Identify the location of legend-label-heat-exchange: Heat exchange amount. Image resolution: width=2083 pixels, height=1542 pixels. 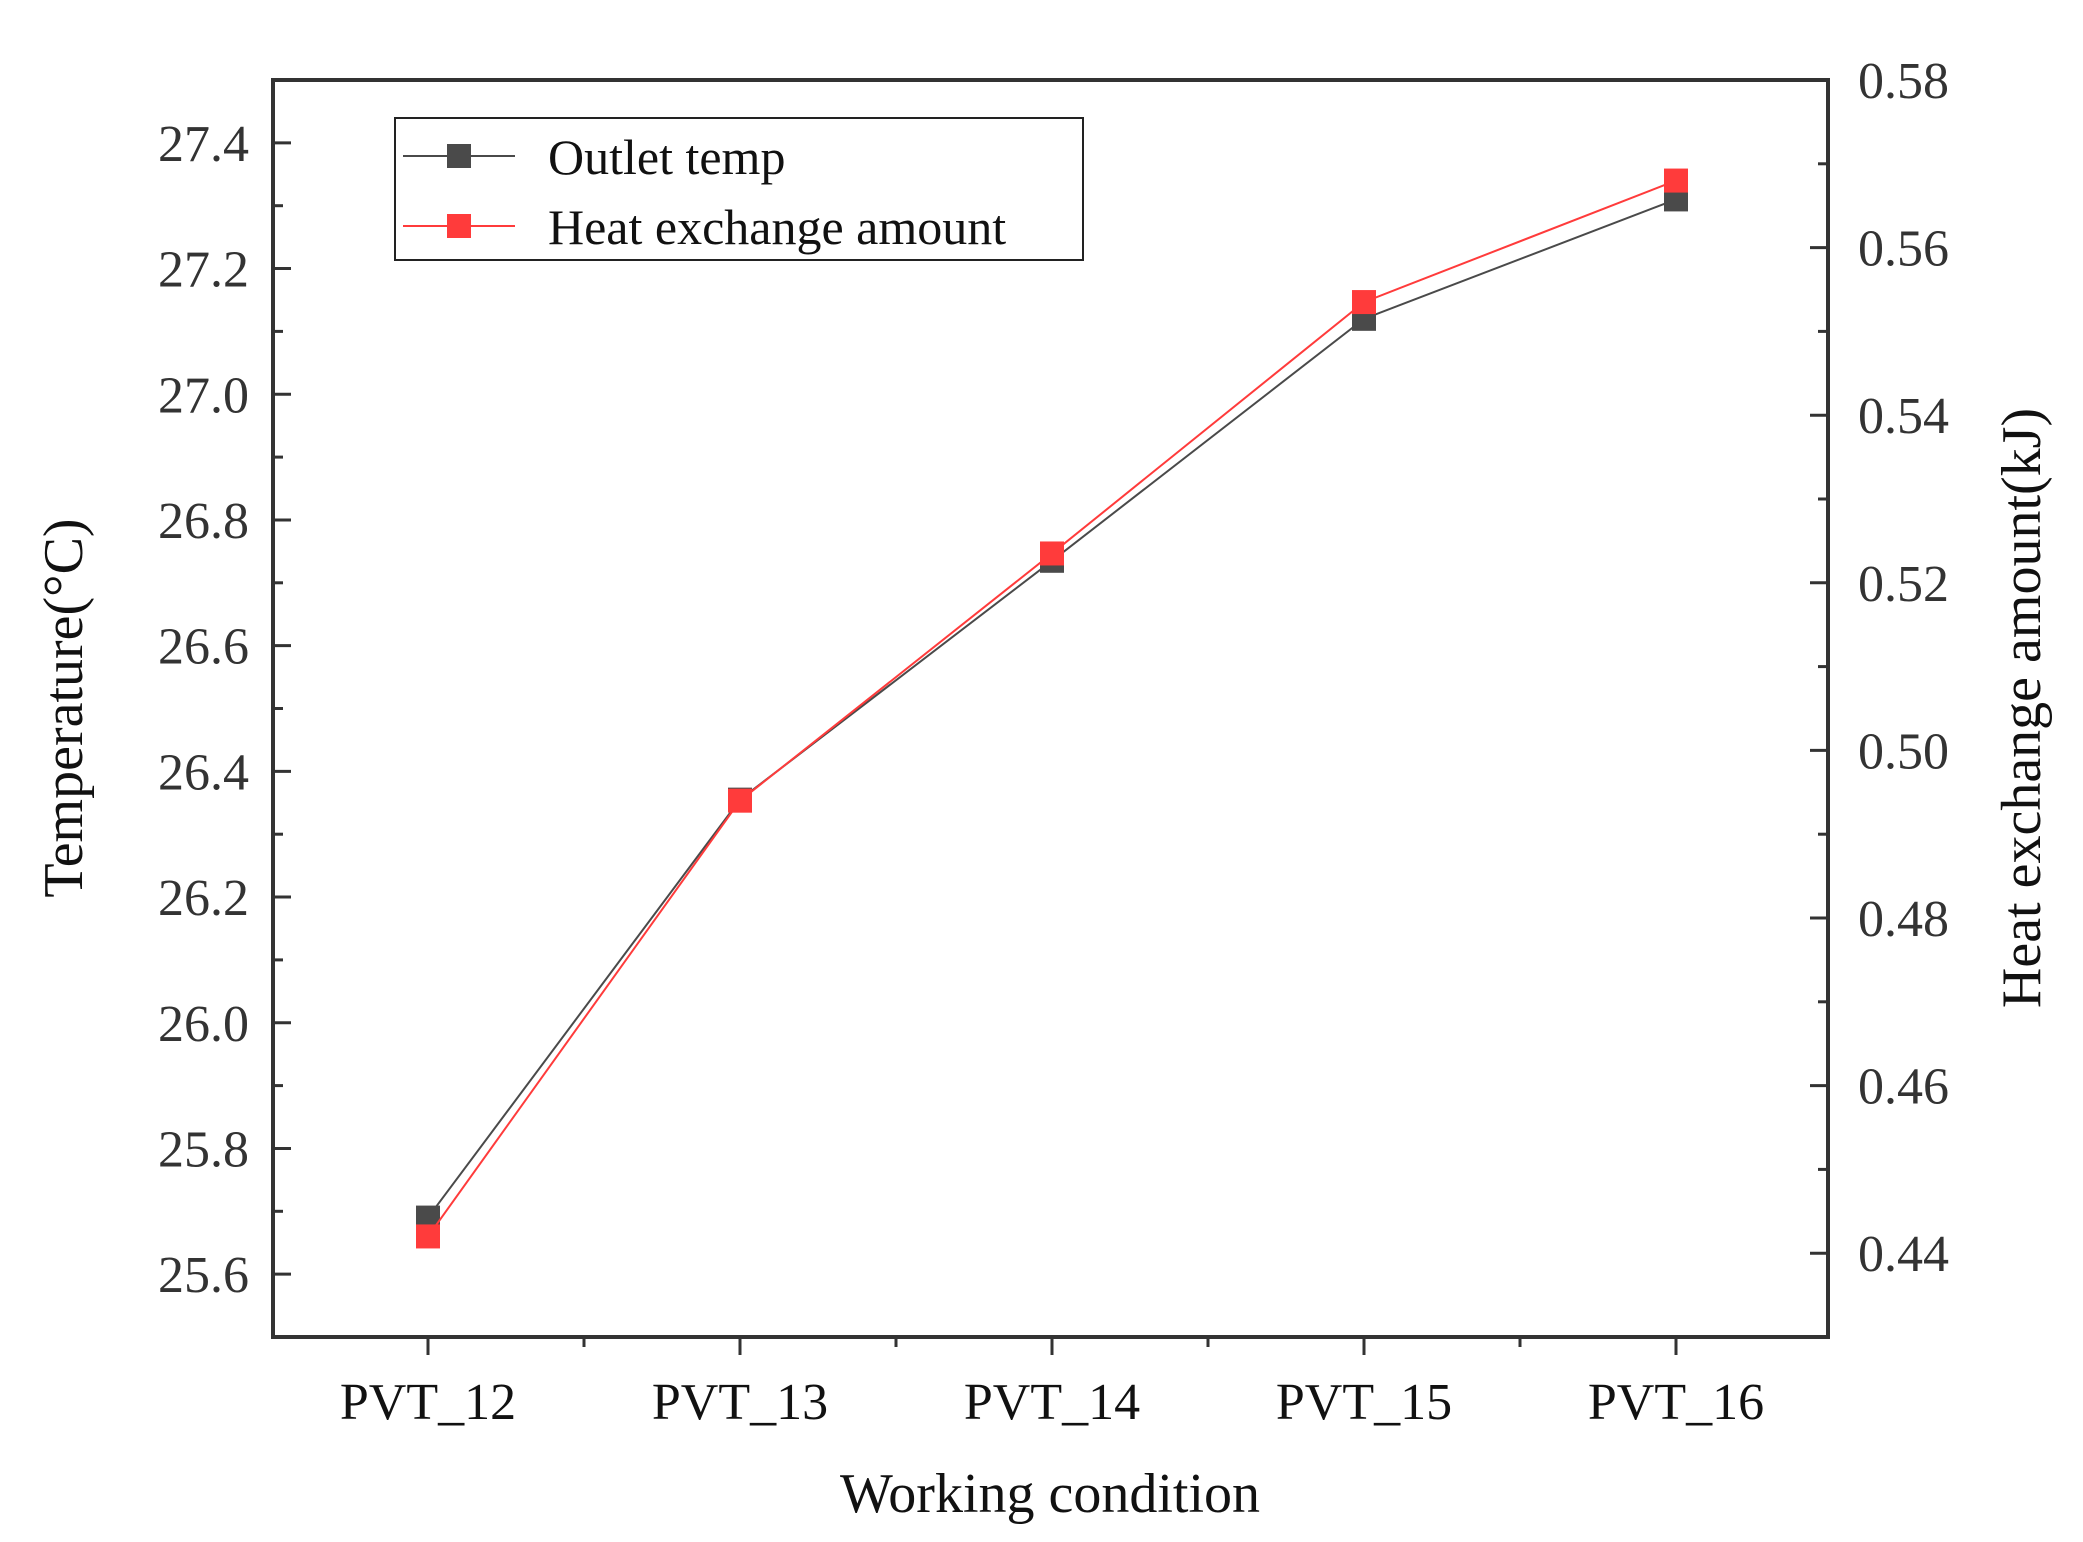
(777, 227).